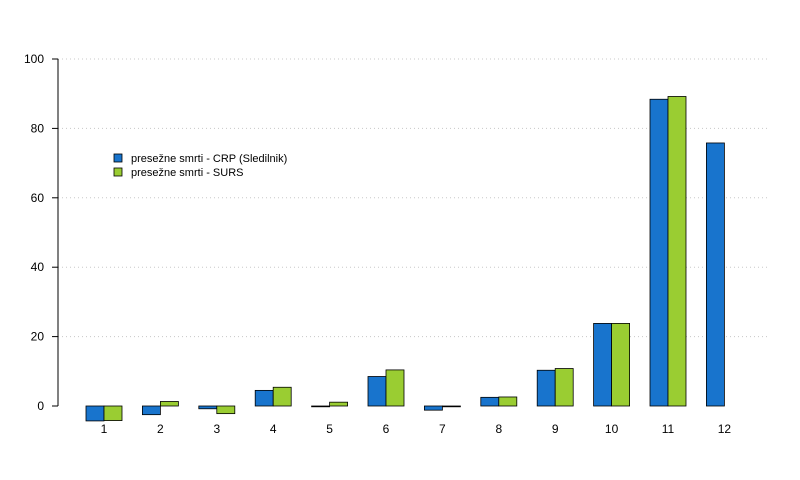  What do you see at coordinates (555, 429) in the screenshot?
I see `x-tick-label: 9` at bounding box center [555, 429].